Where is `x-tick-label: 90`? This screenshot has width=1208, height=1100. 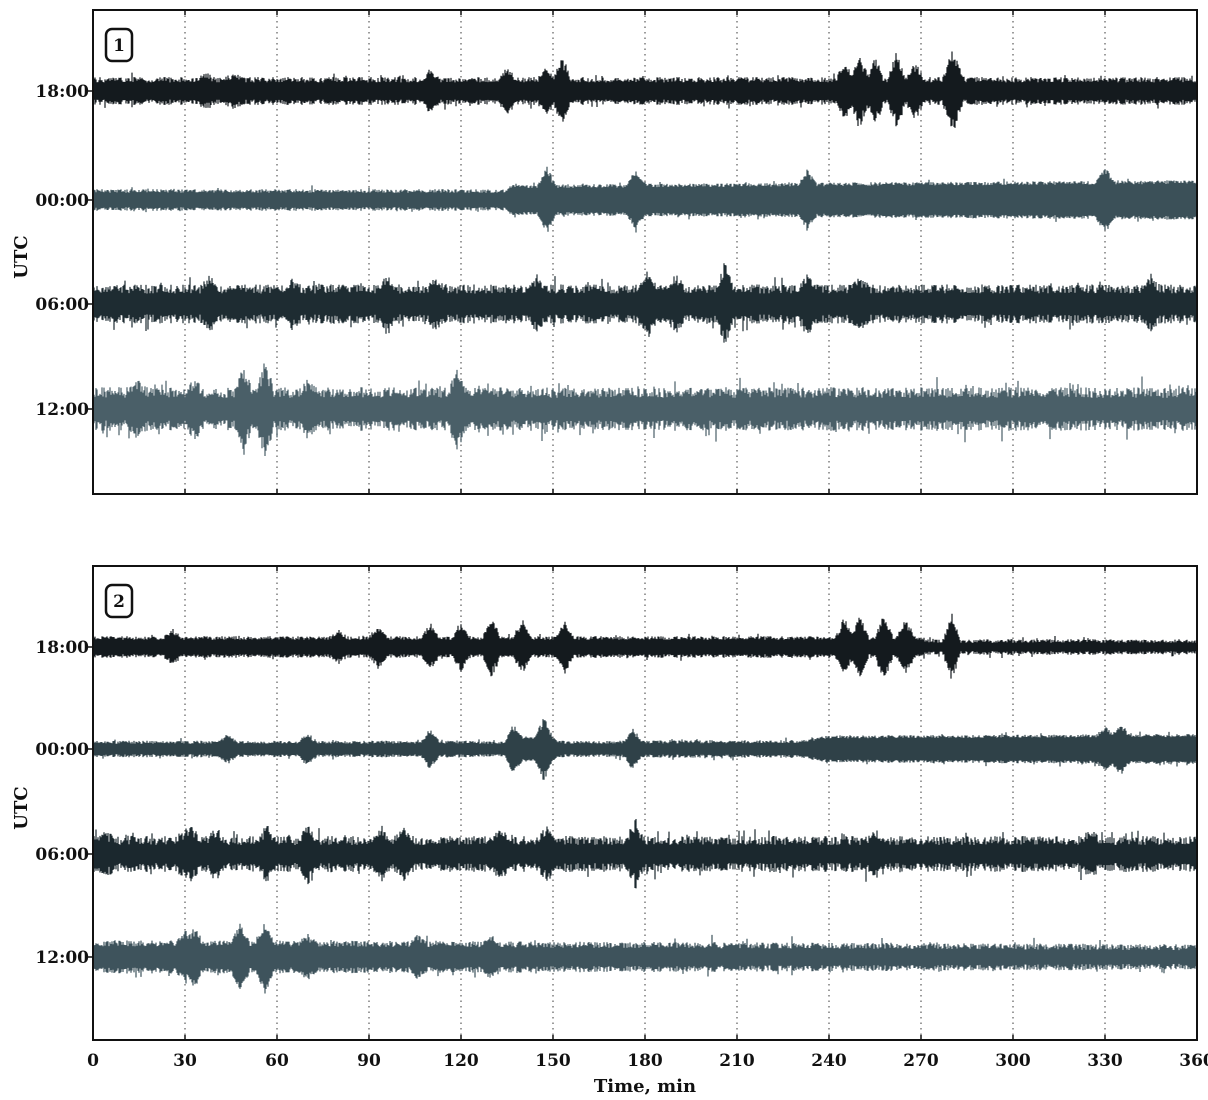 x-tick-label: 90 is located at coordinates (369, 1061).